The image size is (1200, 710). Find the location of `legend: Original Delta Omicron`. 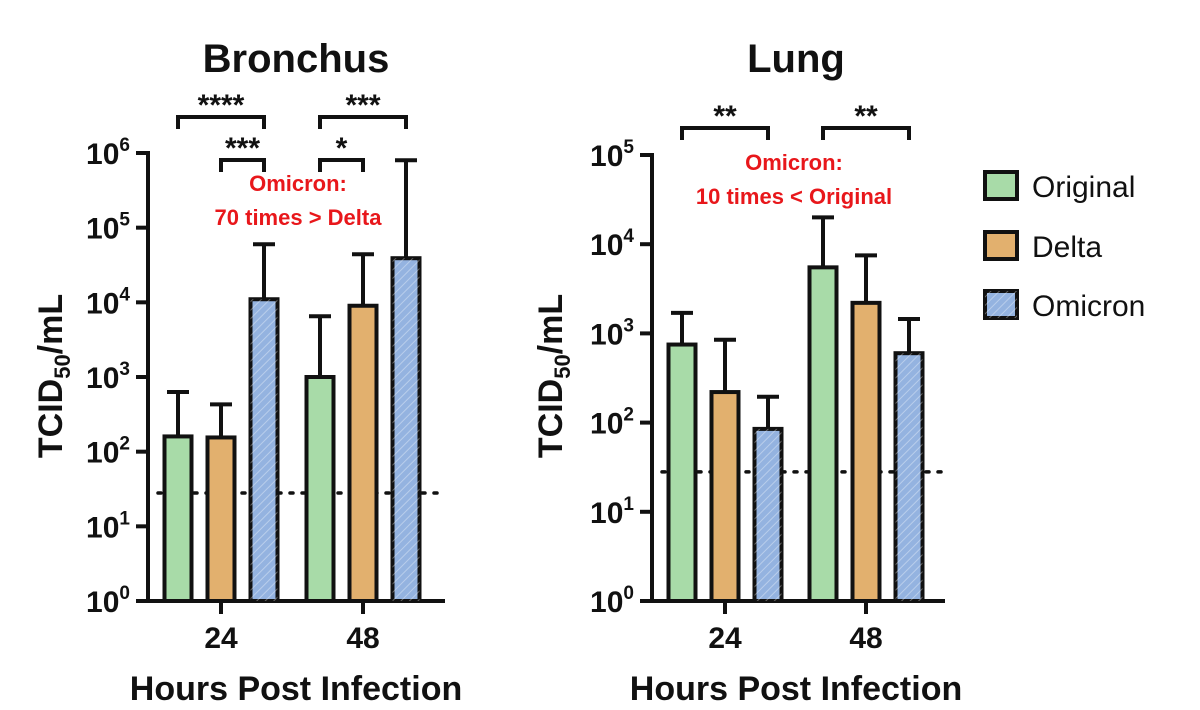

legend: Original Delta Omicron is located at coordinates (1064, 246).